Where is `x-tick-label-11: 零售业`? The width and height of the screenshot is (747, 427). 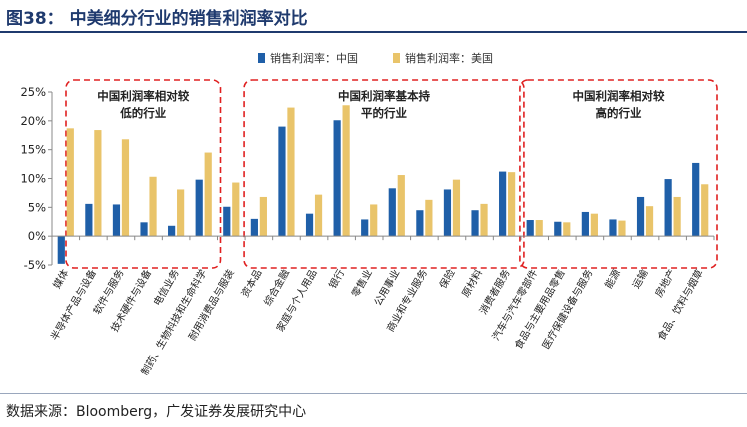 x-tick-label-11: 零售业 is located at coordinates (362, 283).